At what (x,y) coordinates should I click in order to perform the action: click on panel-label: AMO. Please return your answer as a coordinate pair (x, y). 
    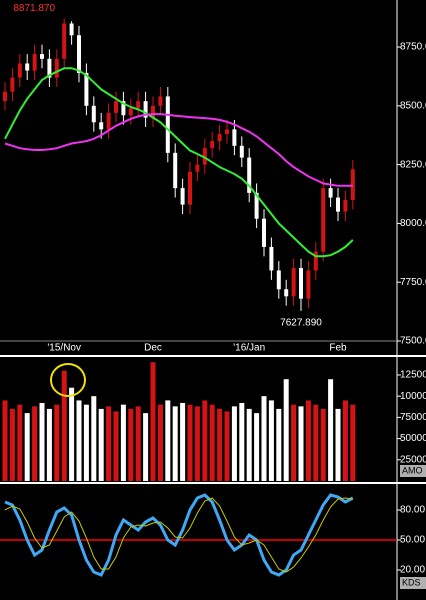
    Looking at the image, I should click on (412, 470).